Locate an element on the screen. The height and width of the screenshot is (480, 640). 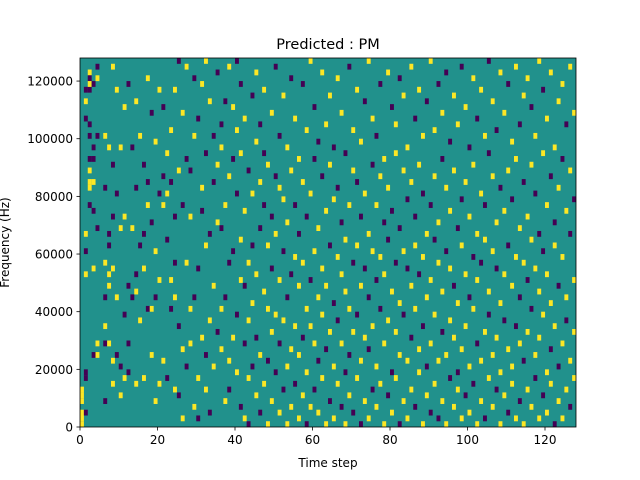
x-tick-label: 60 is located at coordinates (312, 440).